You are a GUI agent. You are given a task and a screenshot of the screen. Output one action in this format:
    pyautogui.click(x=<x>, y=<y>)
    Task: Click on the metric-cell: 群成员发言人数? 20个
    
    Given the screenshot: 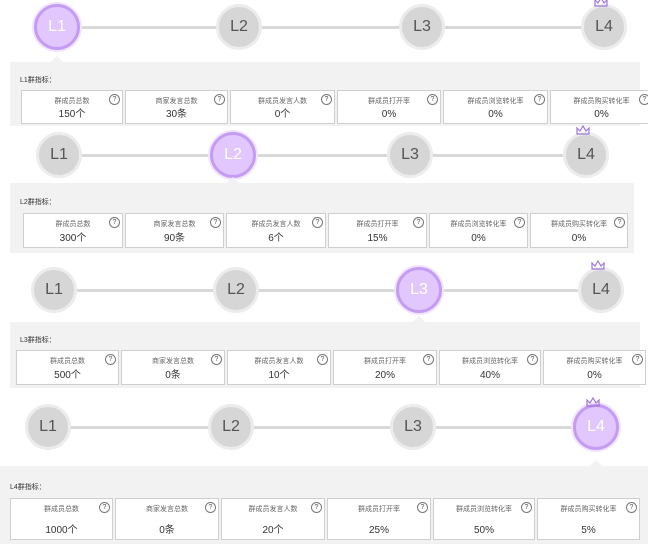 What is the action you would take?
    pyautogui.click(x=273, y=519)
    